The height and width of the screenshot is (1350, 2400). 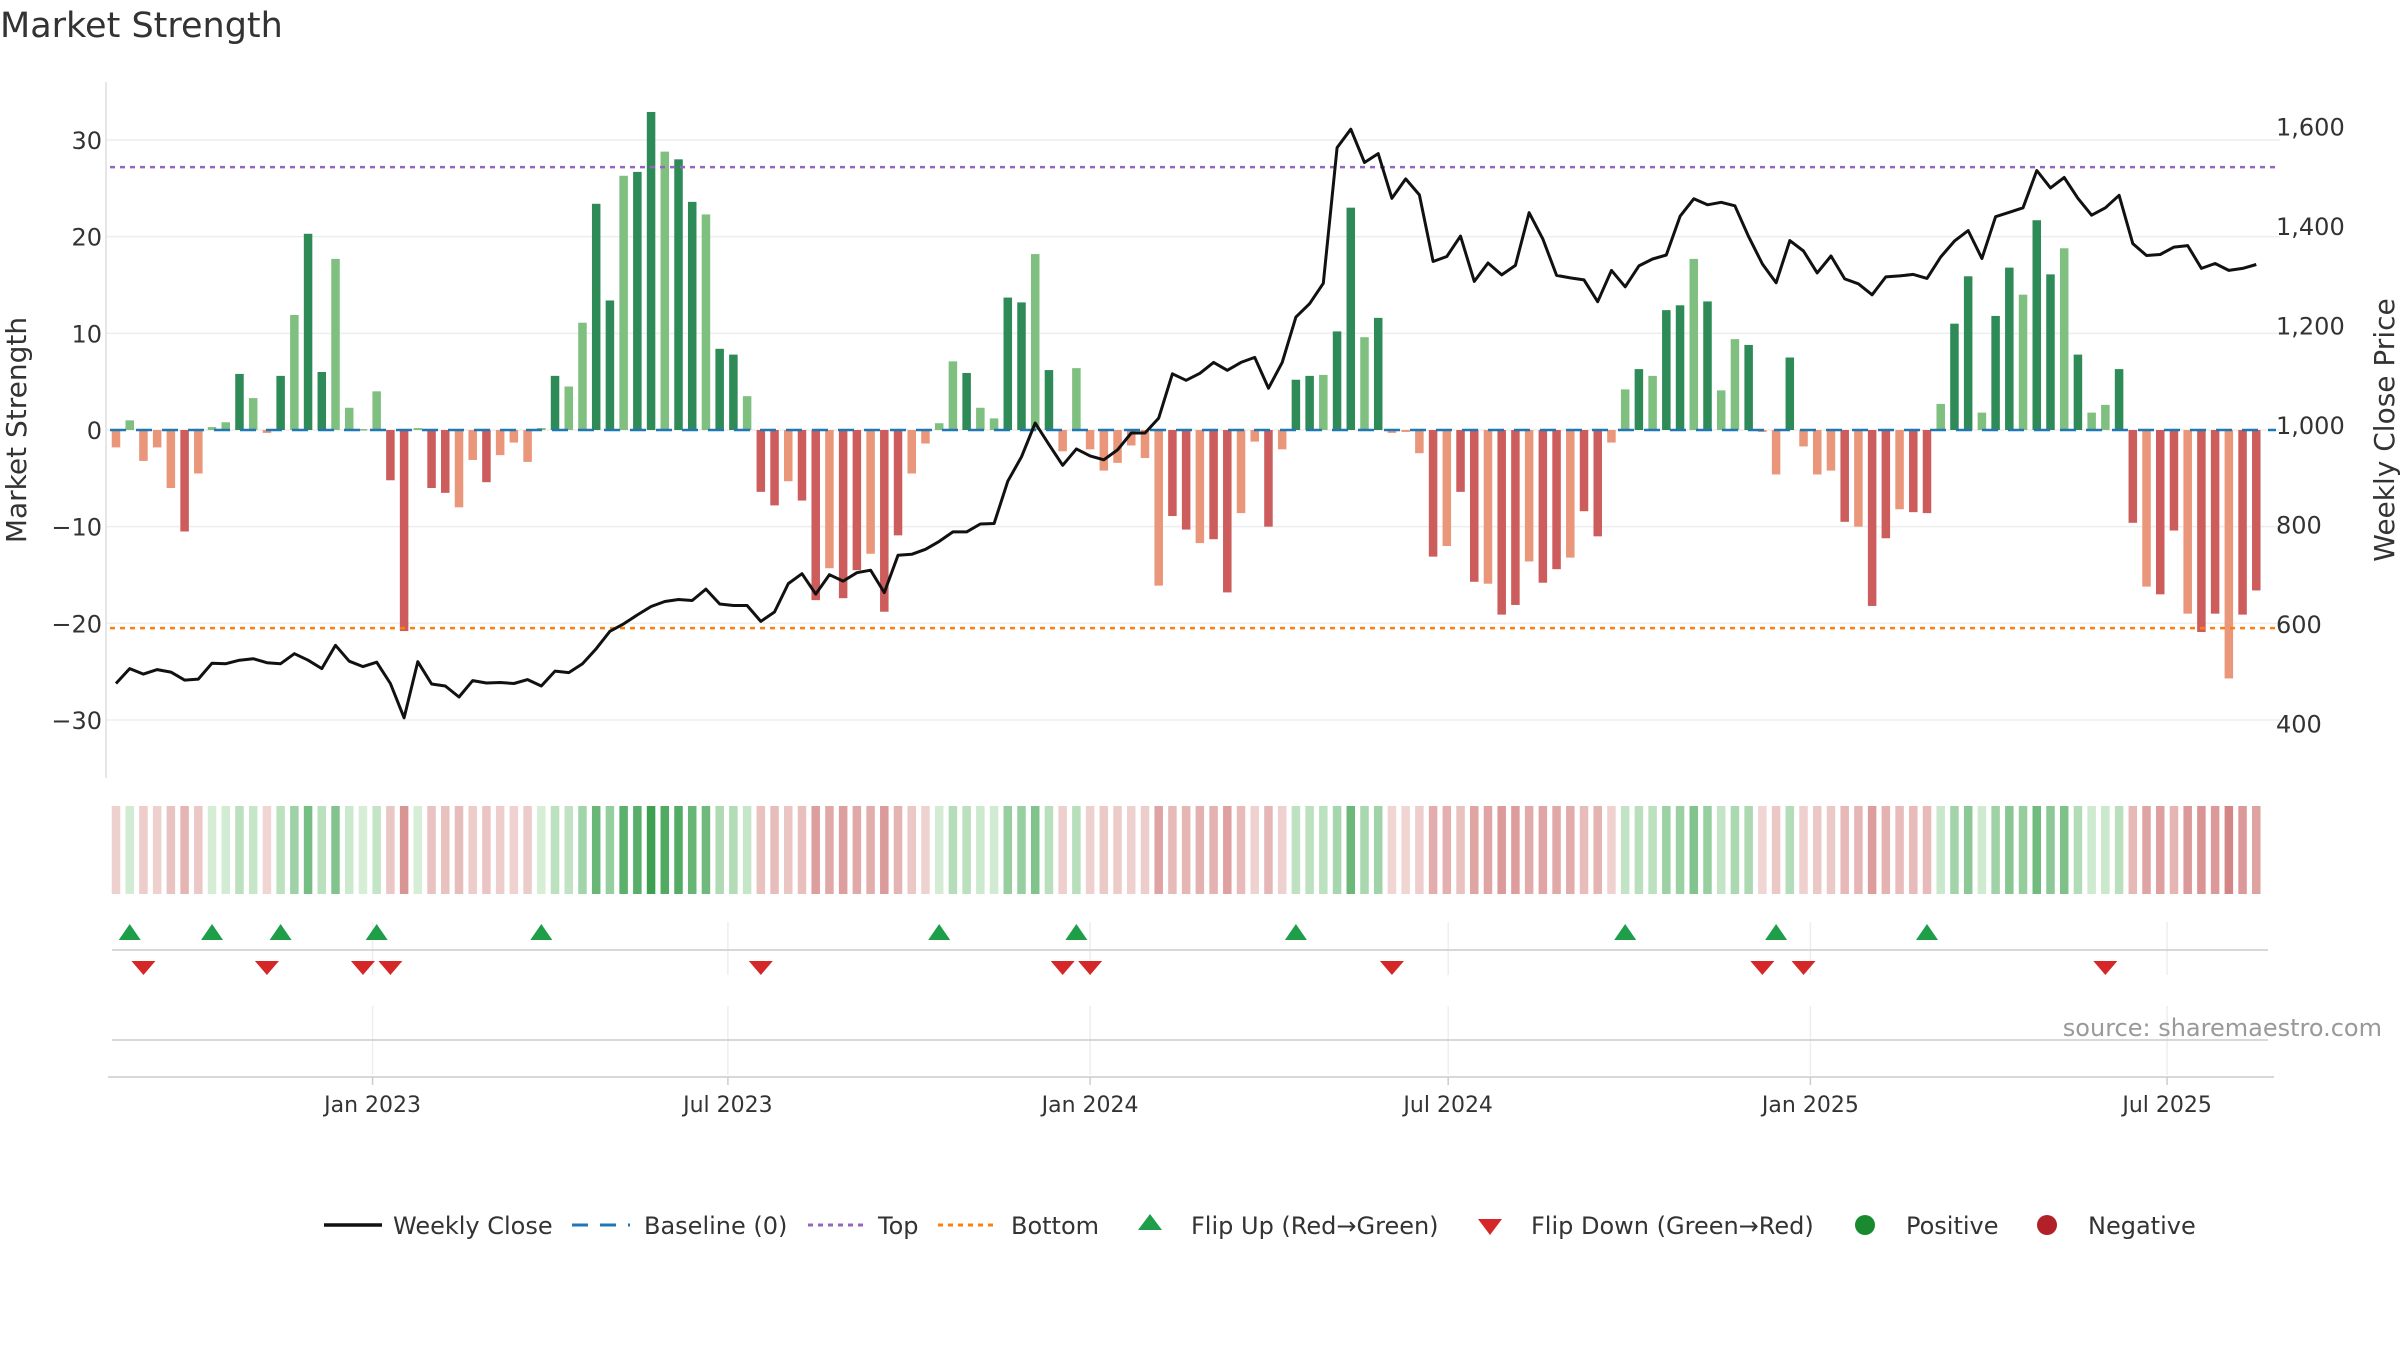 I want to click on y-right-tick-label: 1,000, so click(x=2310, y=426).